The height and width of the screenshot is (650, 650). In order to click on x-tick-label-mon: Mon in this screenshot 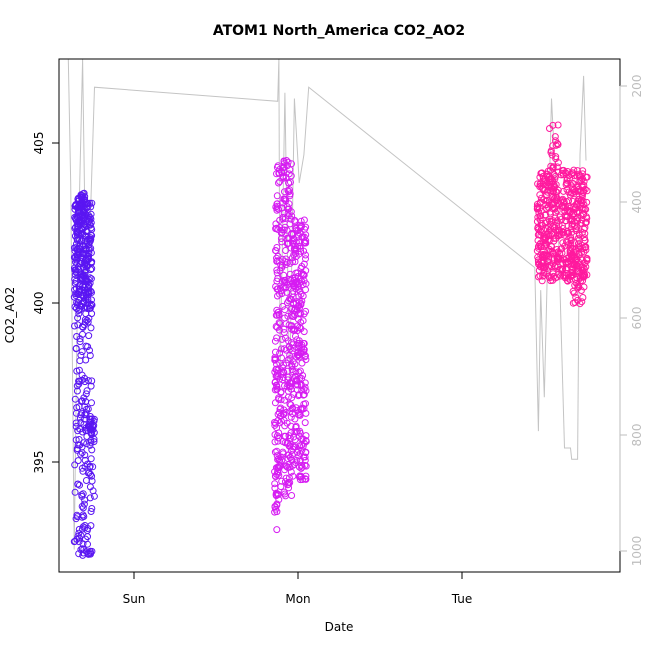, I will do `click(297, 599)`.